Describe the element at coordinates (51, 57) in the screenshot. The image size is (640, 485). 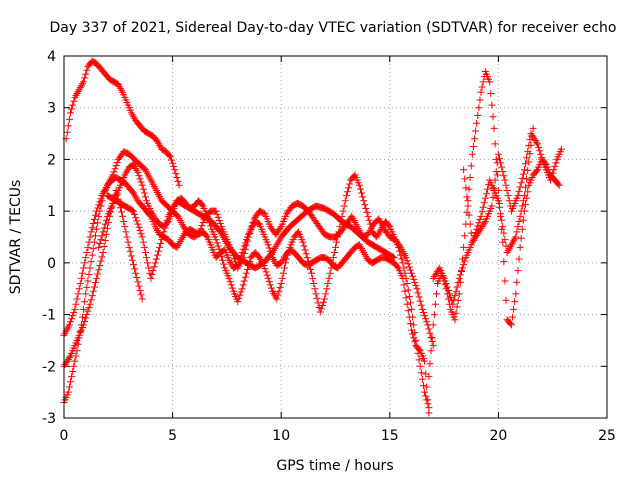
I see `y-tick-label: 4` at that location.